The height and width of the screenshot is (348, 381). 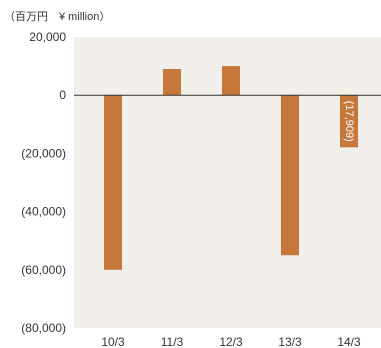 What do you see at coordinates (43, 212) in the screenshot?
I see `y-tick-label: (40,000)` at bounding box center [43, 212].